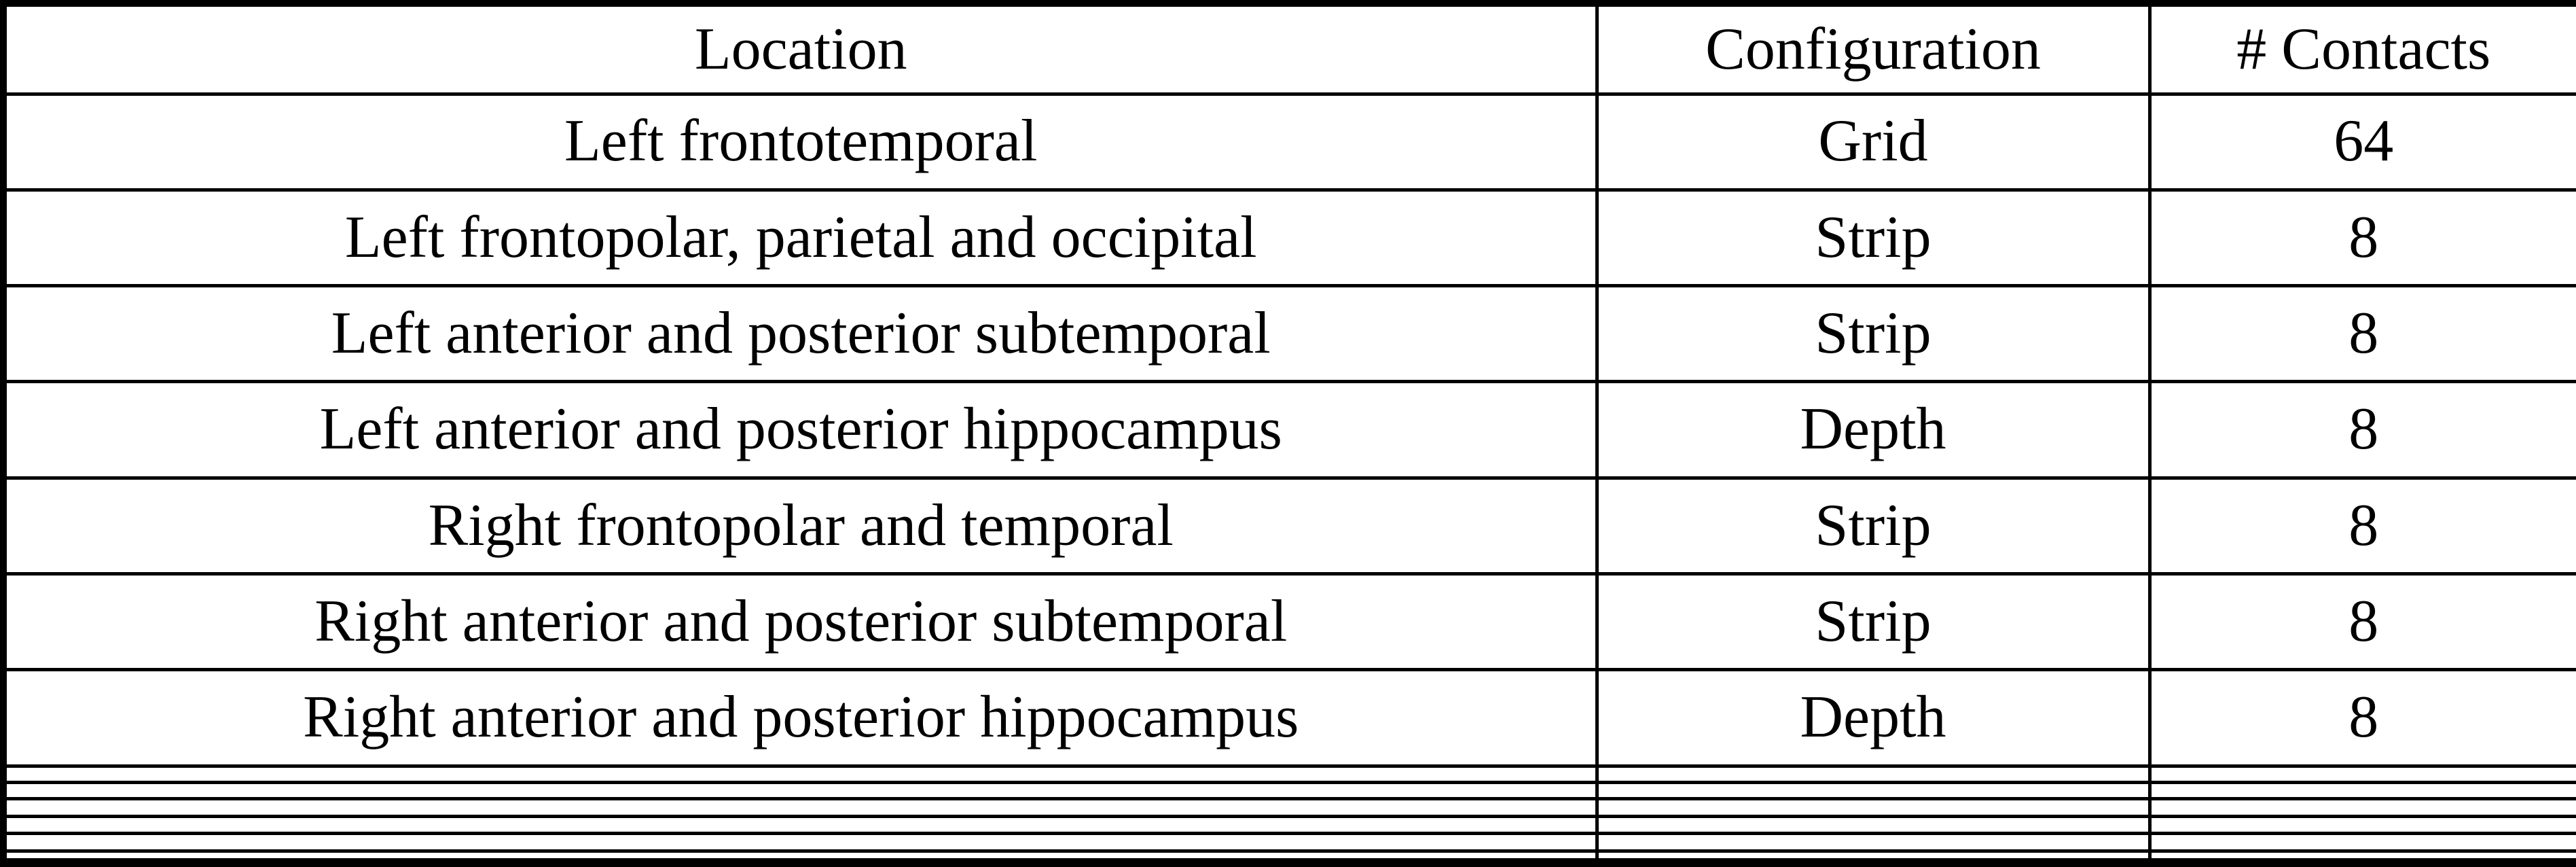 The height and width of the screenshot is (867, 2576). What do you see at coordinates (800, 48) in the screenshot?
I see `header-cell-location: Location` at bounding box center [800, 48].